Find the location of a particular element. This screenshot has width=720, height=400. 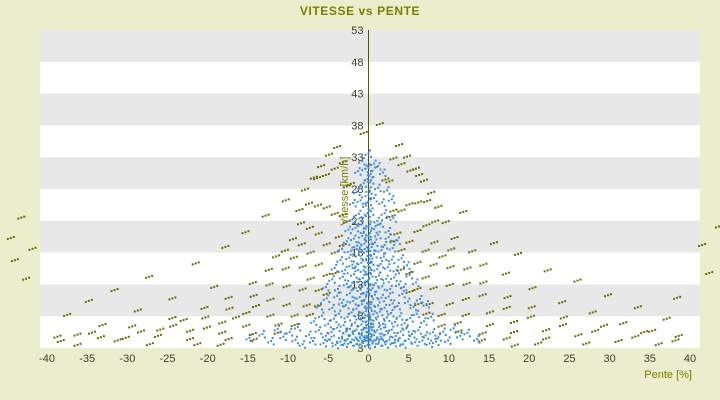

y-tick-label: 8 is located at coordinates (360, 317).